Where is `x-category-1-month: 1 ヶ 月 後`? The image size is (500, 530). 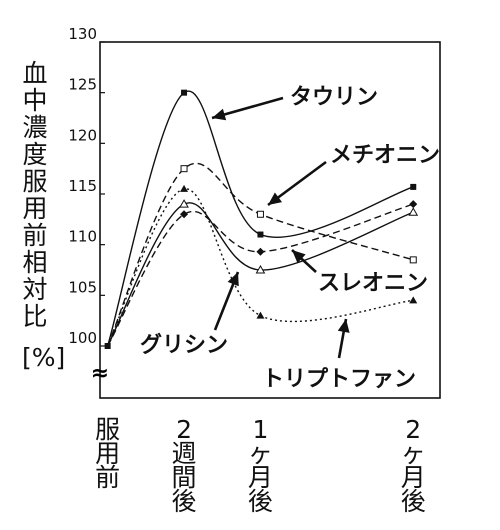 x-category-1-month: 1 ヶ 月 後 is located at coordinates (260, 465).